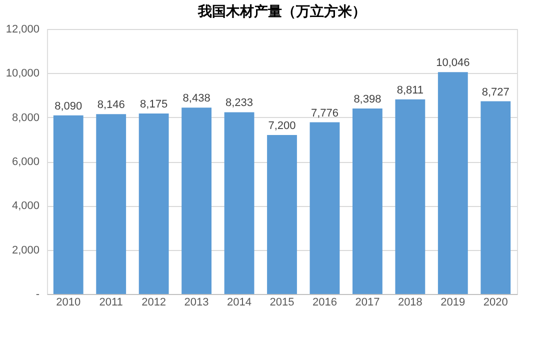  What do you see at coordinates (68, 106) in the screenshot?
I see `data-label: 8,090` at bounding box center [68, 106].